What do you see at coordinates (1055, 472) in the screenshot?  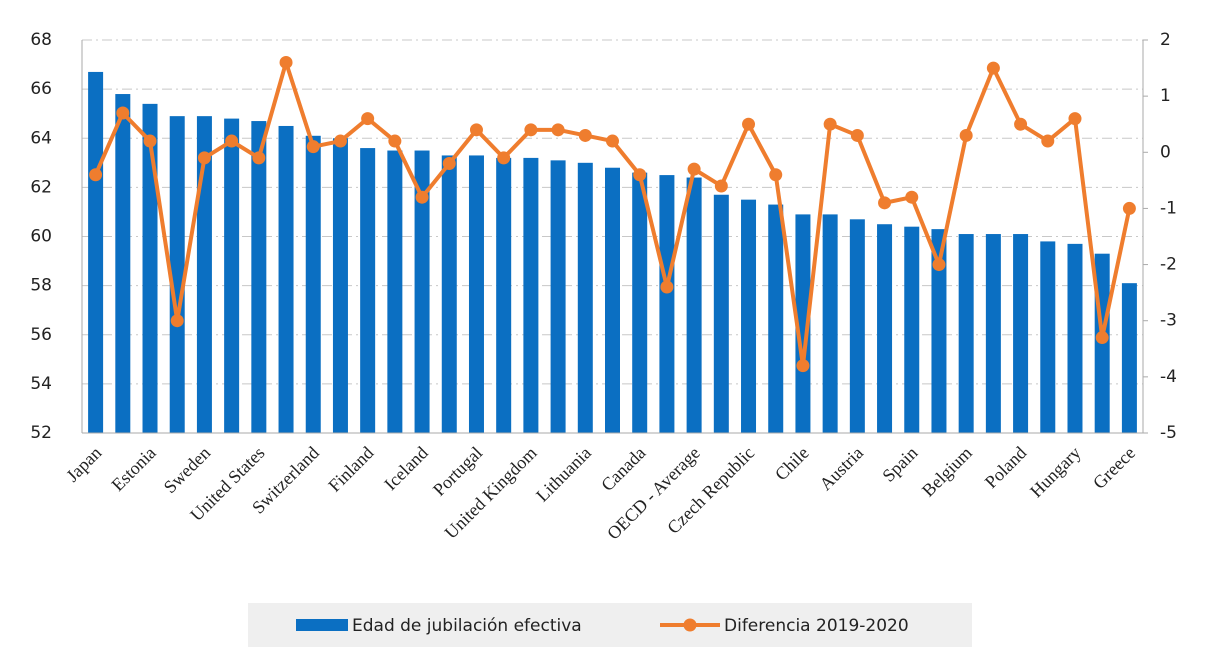 I see `x-tick-label: Hungary` at bounding box center [1055, 472].